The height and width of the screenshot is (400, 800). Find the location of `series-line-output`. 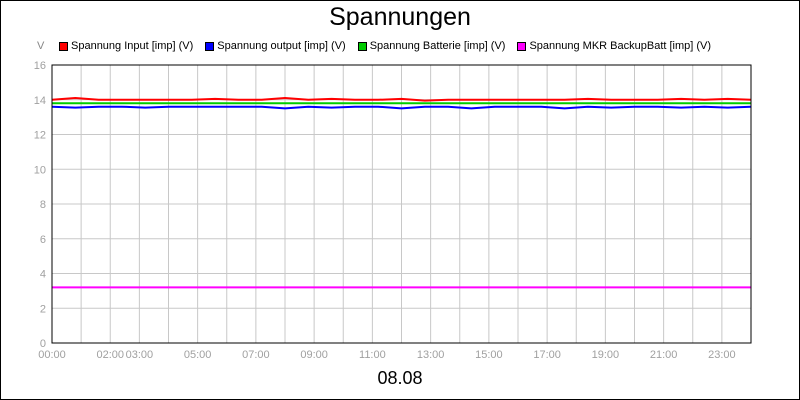

series-line-output is located at coordinates (401, 107).